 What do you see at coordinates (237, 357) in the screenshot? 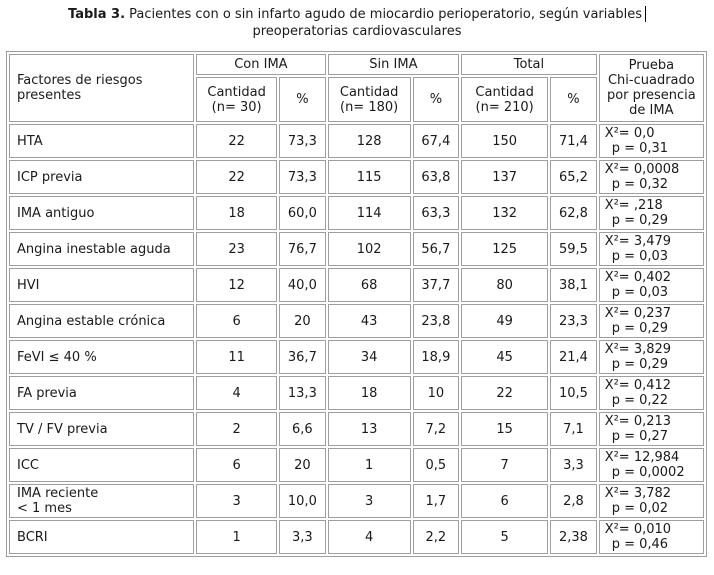
I see `con-ima-count: 11` at bounding box center [237, 357].